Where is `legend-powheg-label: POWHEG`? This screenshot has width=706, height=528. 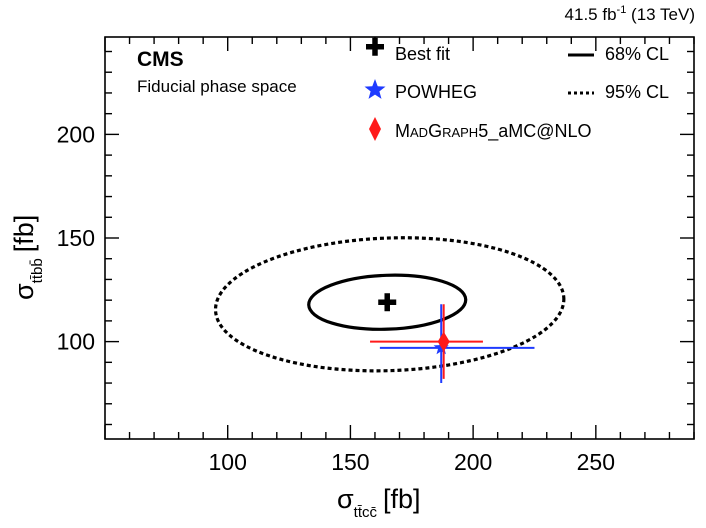
legend-powheg-label: POWHEG is located at coordinates (436, 92).